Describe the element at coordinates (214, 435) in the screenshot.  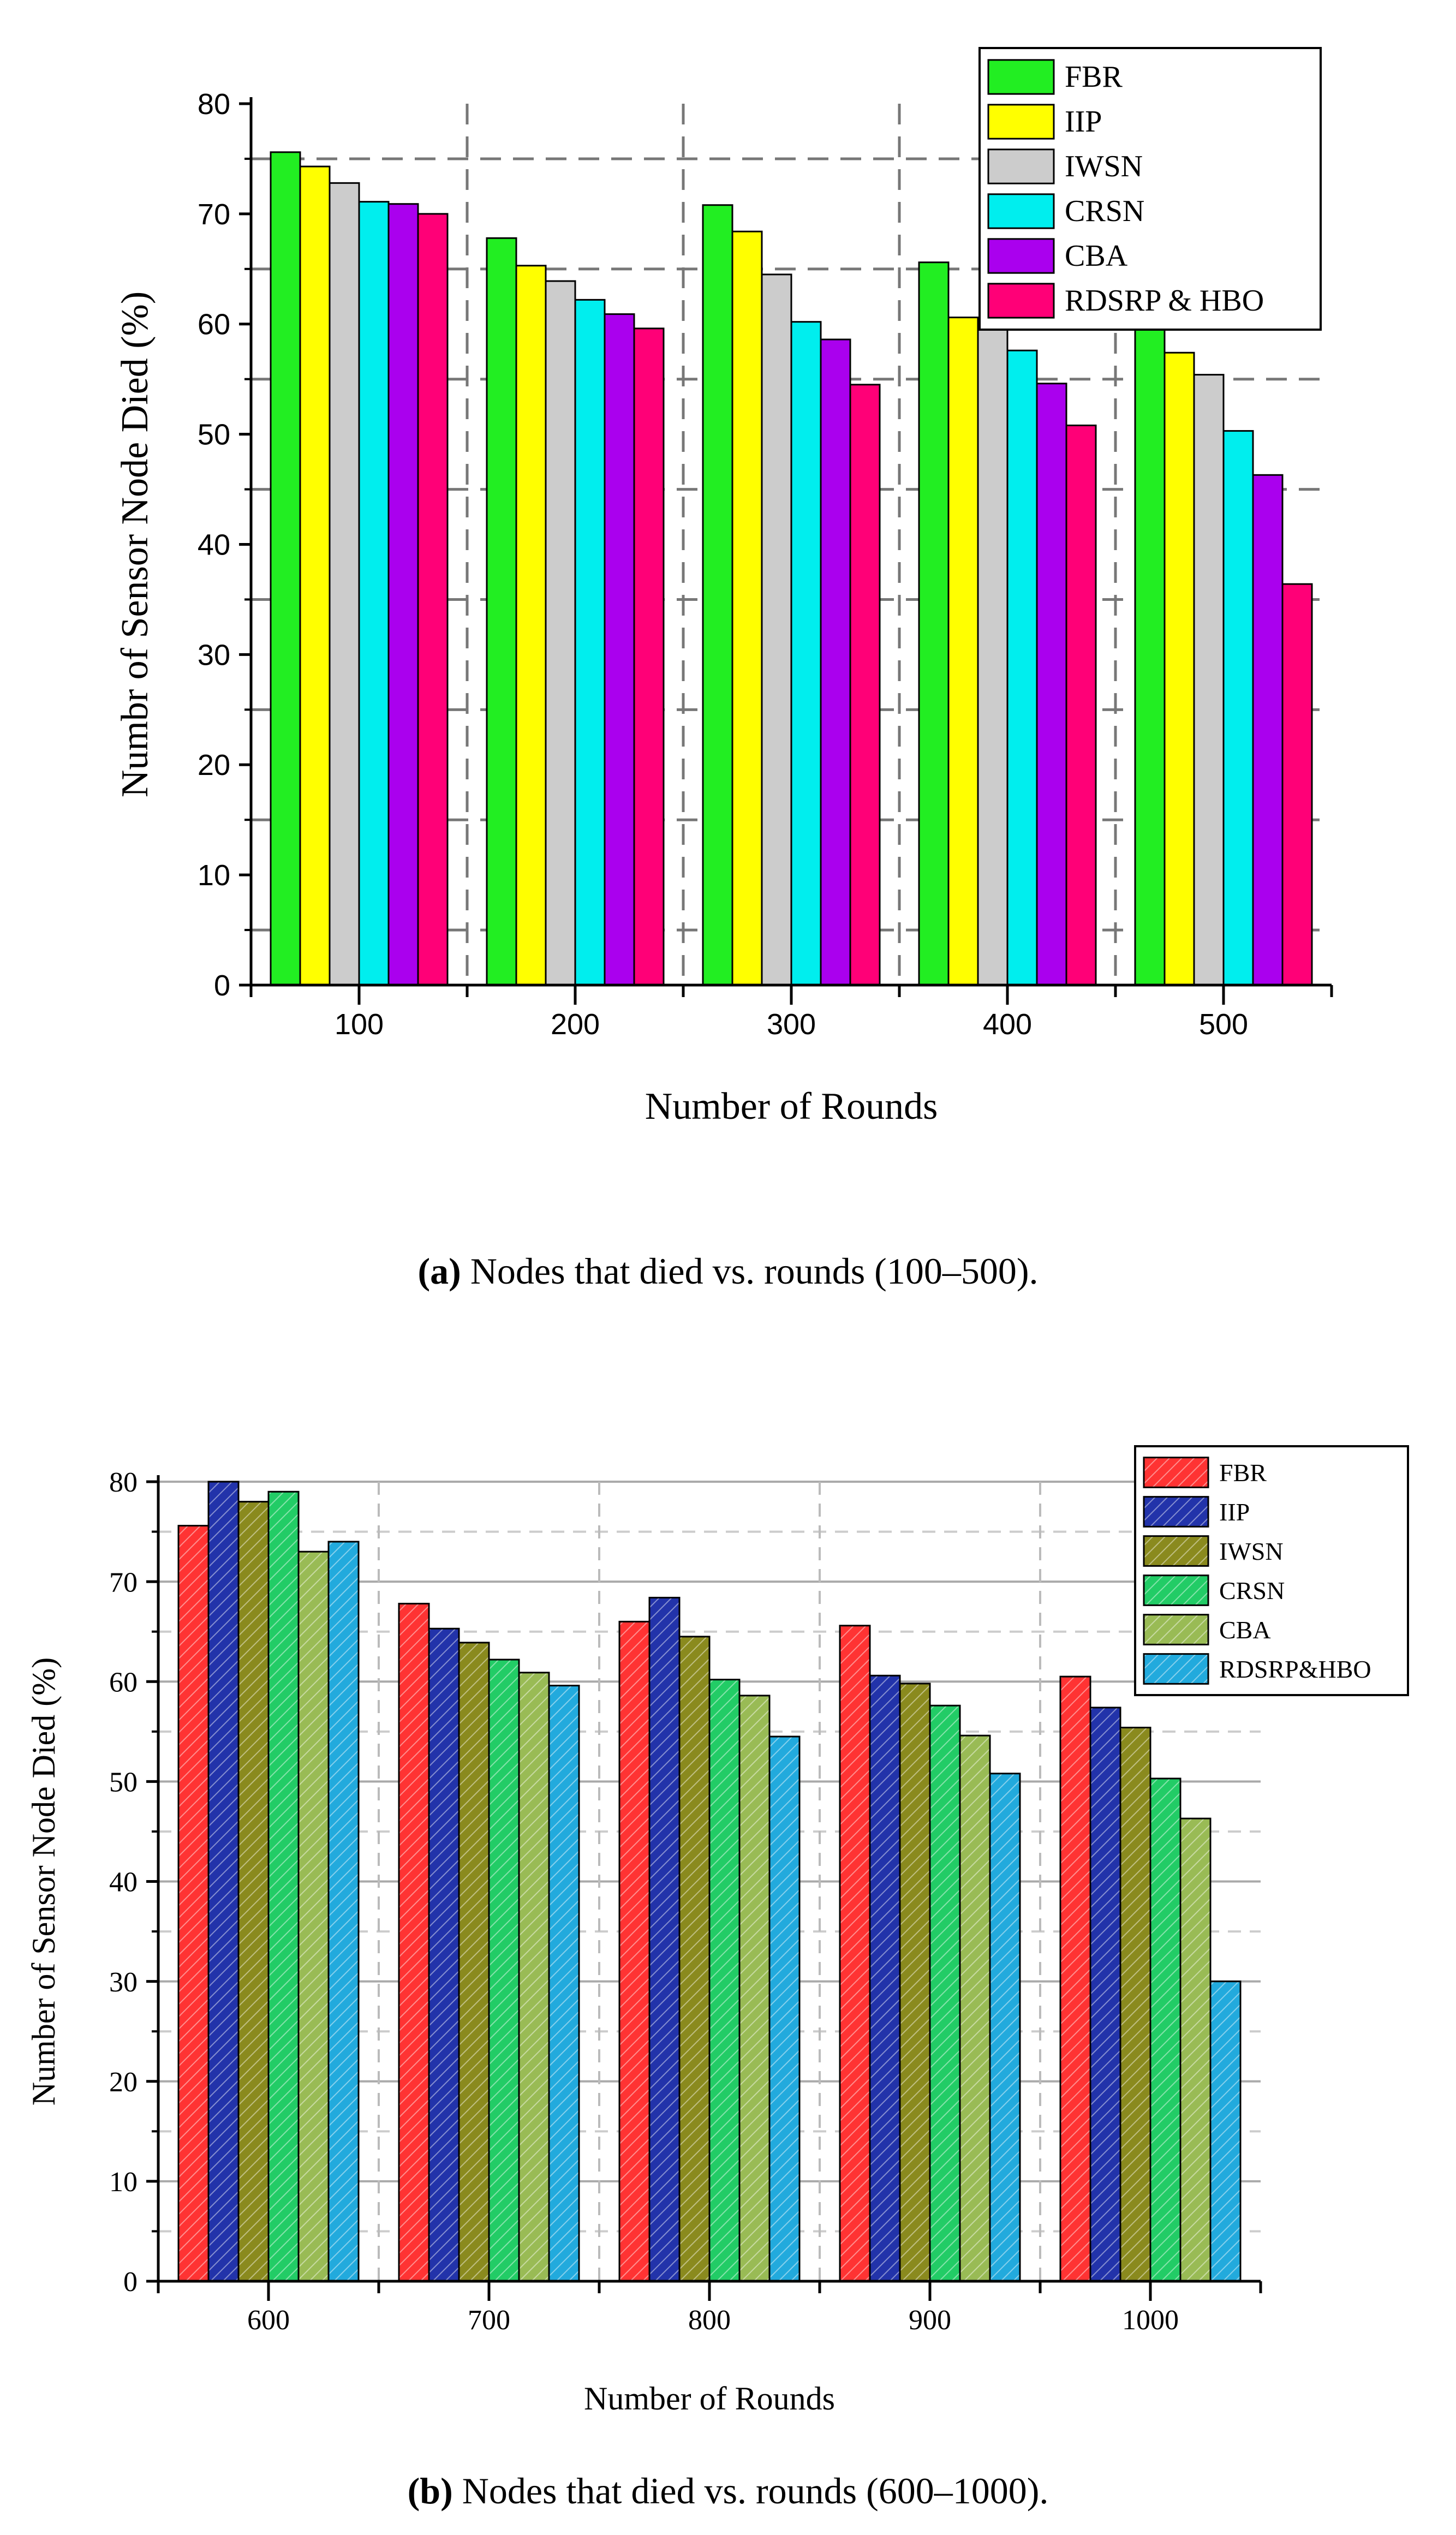
I see `y-tick-label: 50` at that location.